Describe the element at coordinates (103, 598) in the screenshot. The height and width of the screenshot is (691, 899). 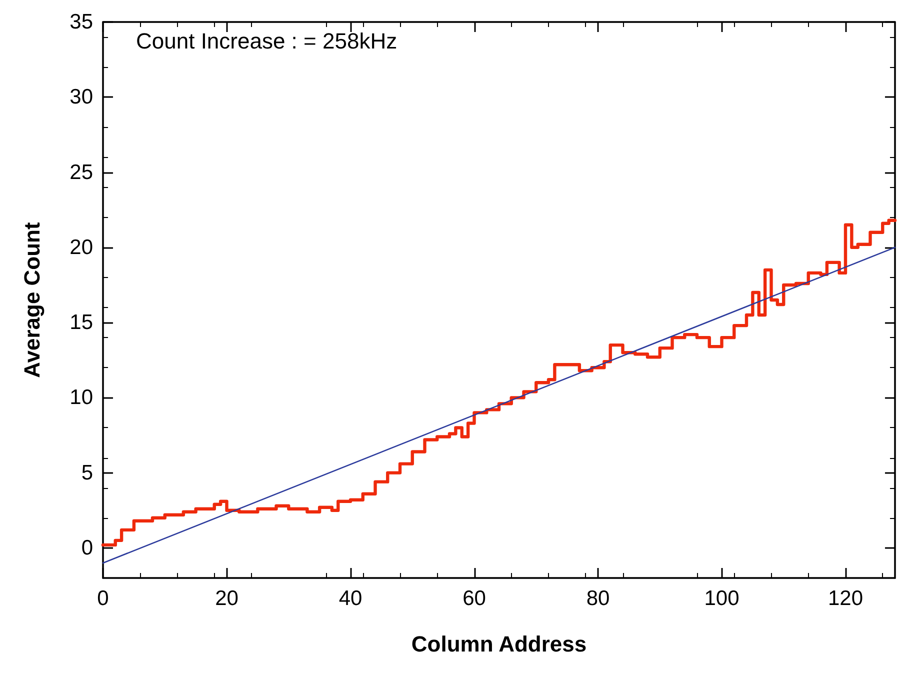
I see `x-tick-label: 0` at that location.